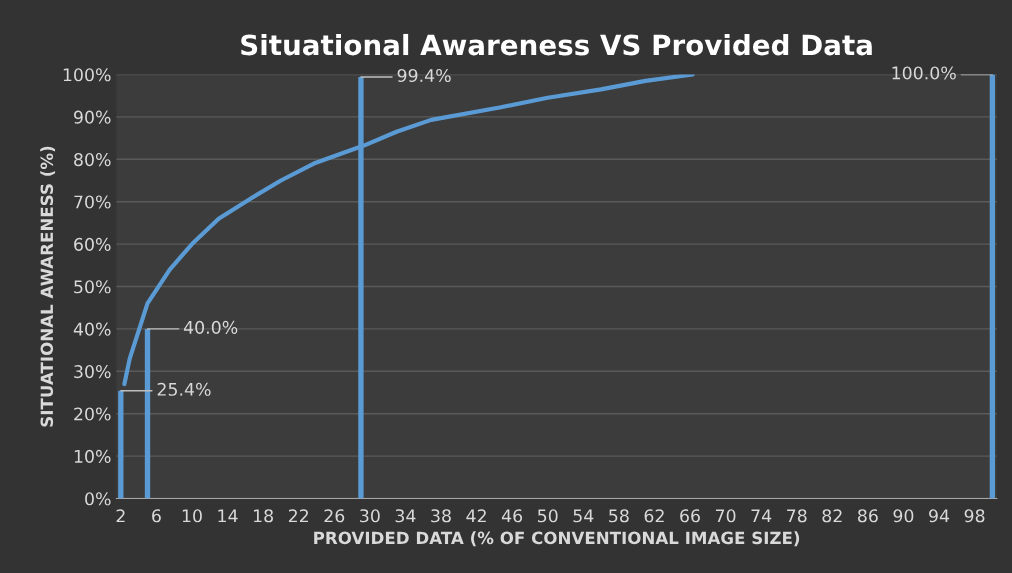 Image resolution: width=1012 pixels, height=573 pixels. What do you see at coordinates (87, 75) in the screenshot?
I see `y-tick-label: 100%` at bounding box center [87, 75].